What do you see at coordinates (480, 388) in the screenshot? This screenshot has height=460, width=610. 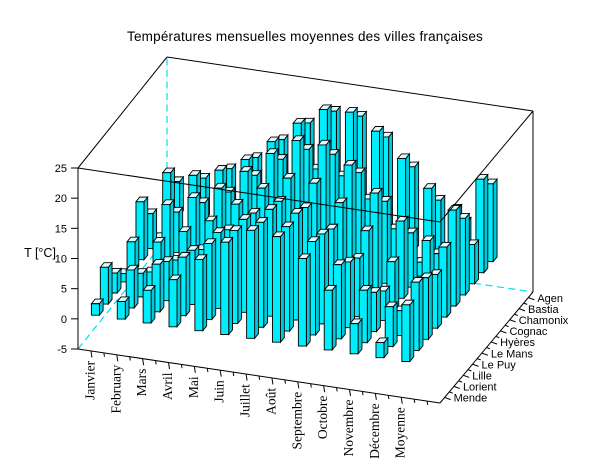 I see `city-axis-label: Lorient` at bounding box center [480, 388].